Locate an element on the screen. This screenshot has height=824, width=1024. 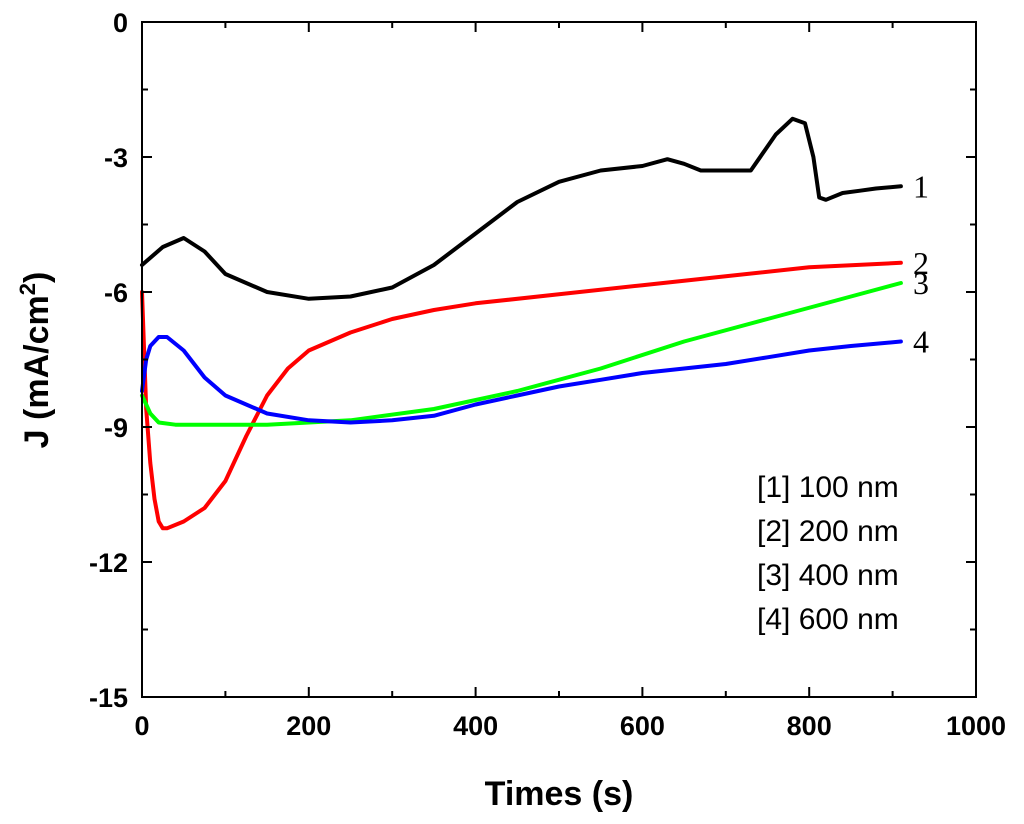
y-tick-label: -3 is located at coordinates (116, 158).